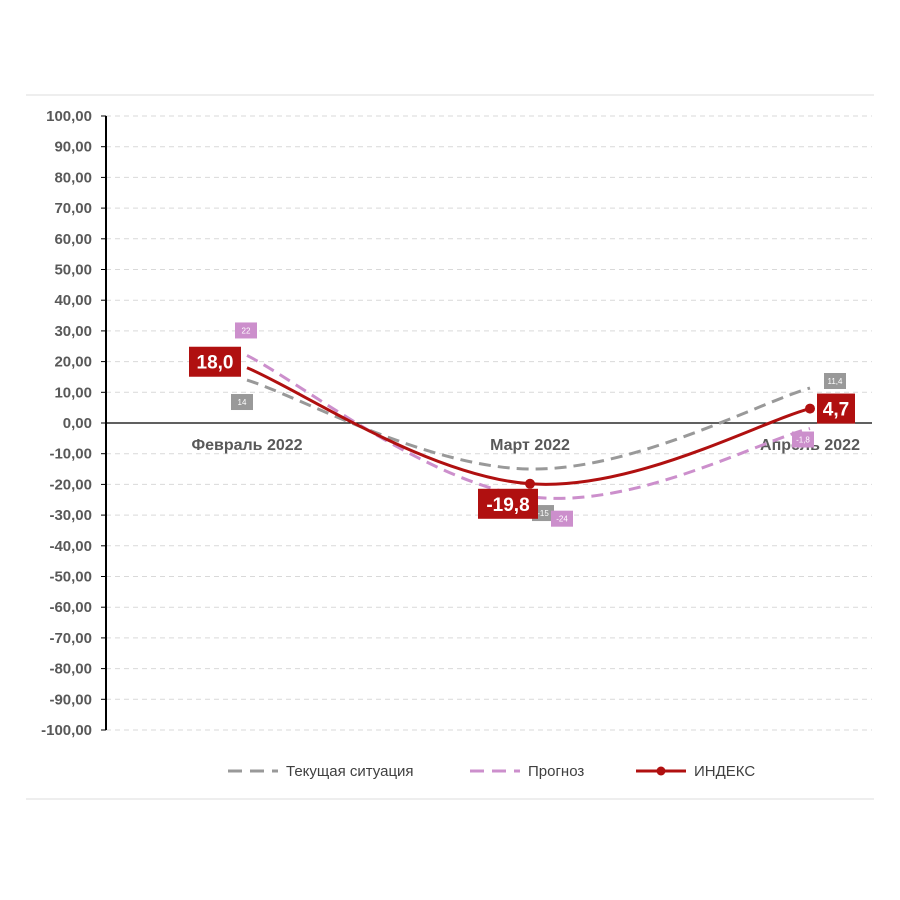 The height and width of the screenshot is (900, 900). I want to click on y-tick-label: 80,00, so click(73, 177).